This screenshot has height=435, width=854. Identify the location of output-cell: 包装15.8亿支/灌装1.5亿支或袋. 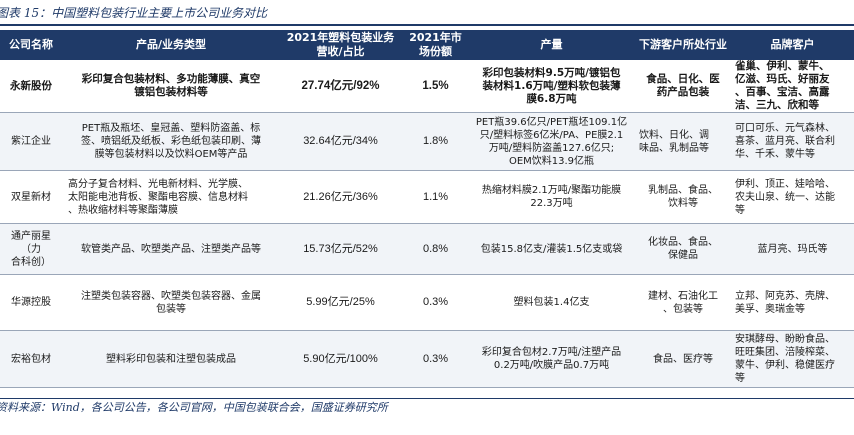
(551, 249).